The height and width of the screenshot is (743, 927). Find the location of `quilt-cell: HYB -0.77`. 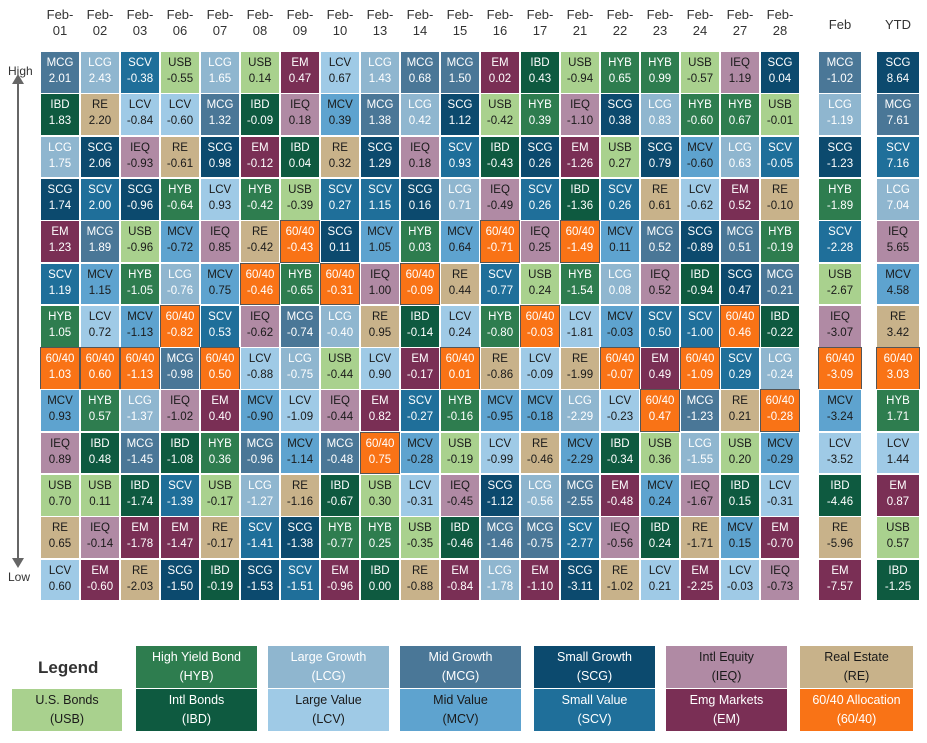

quilt-cell: HYB -0.77 is located at coordinates (340, 538).